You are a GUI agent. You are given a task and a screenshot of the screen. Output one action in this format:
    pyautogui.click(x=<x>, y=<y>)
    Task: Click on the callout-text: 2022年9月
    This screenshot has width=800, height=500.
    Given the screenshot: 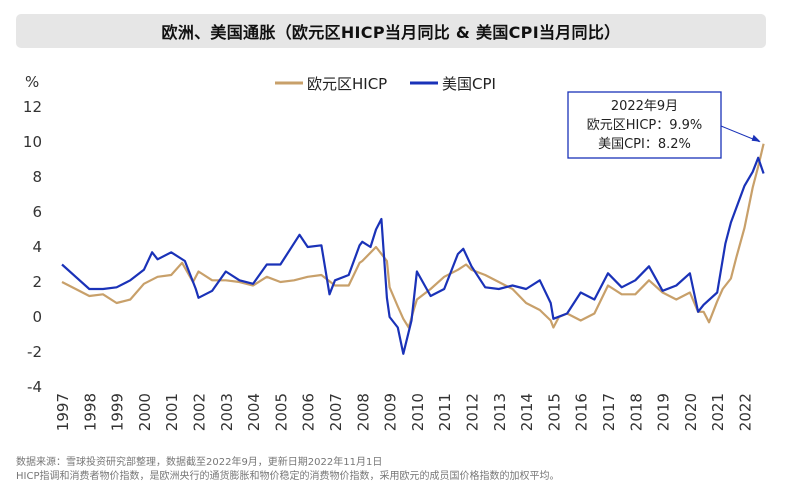 What is the action you would take?
    pyautogui.click(x=644, y=106)
    